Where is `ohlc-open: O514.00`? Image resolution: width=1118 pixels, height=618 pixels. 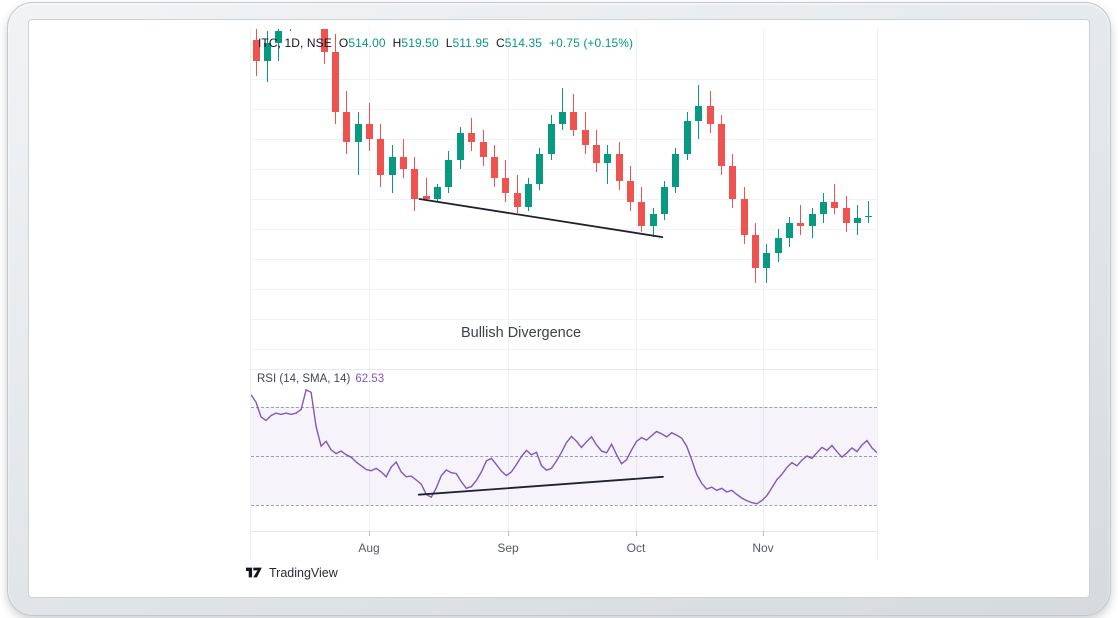 ohlc-open: O514.00 is located at coordinates (362, 43).